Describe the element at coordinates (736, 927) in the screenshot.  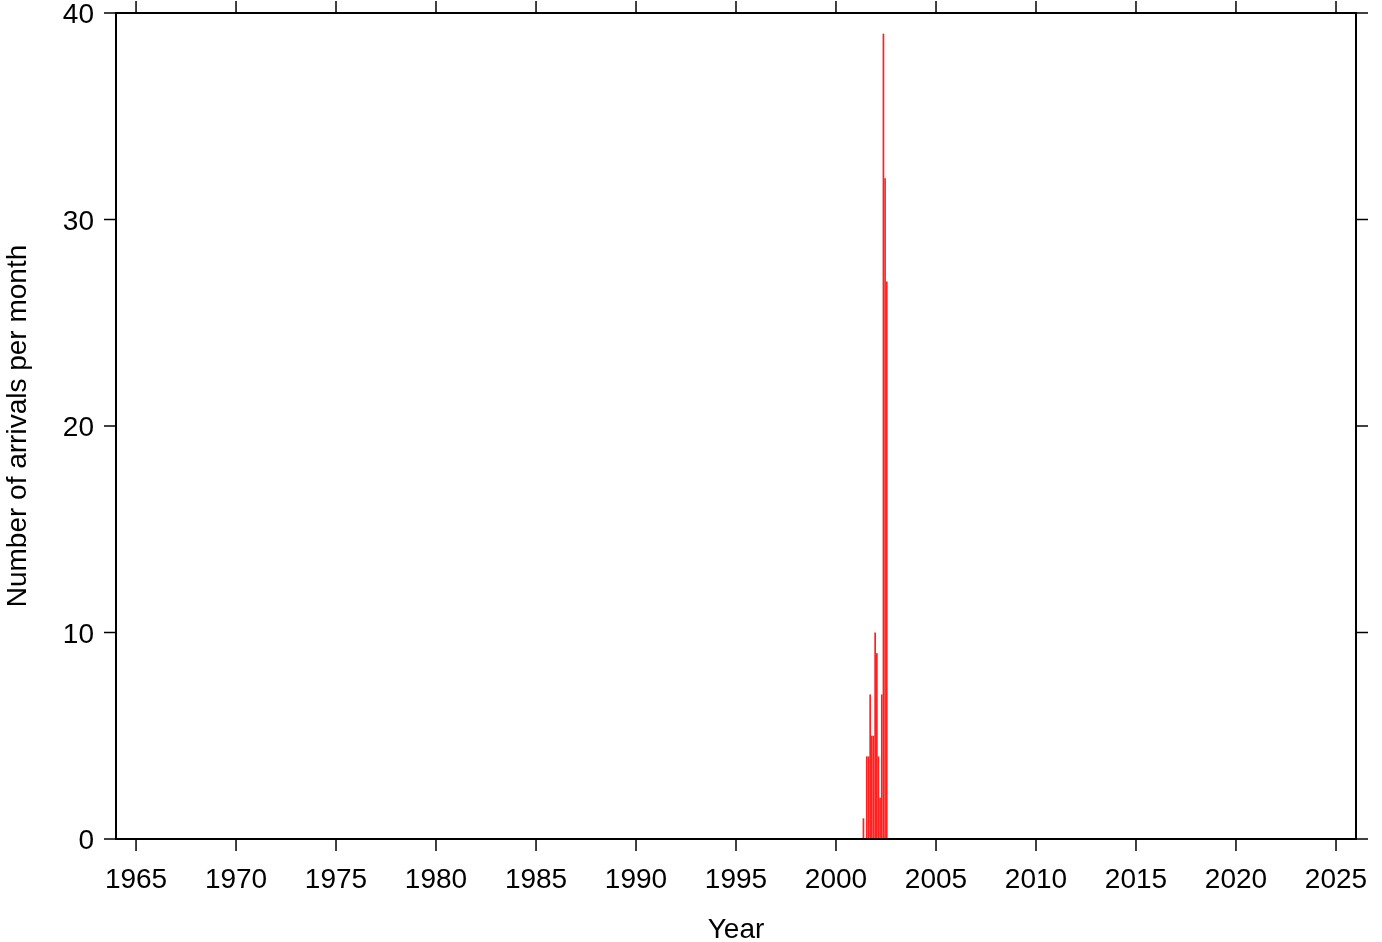
I see `x-axis-title: Year` at that location.